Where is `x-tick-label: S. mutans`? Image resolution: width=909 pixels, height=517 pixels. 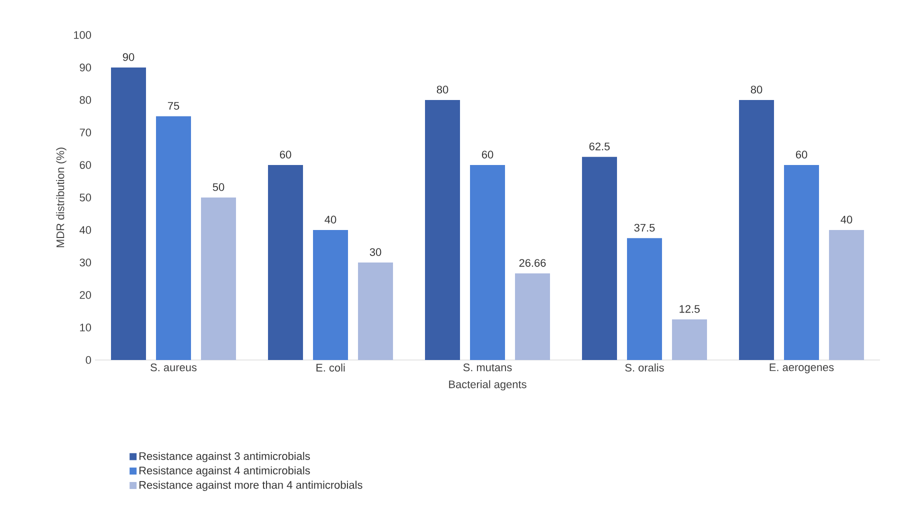
x-tick-label: S. mutans is located at coordinates (487, 368).